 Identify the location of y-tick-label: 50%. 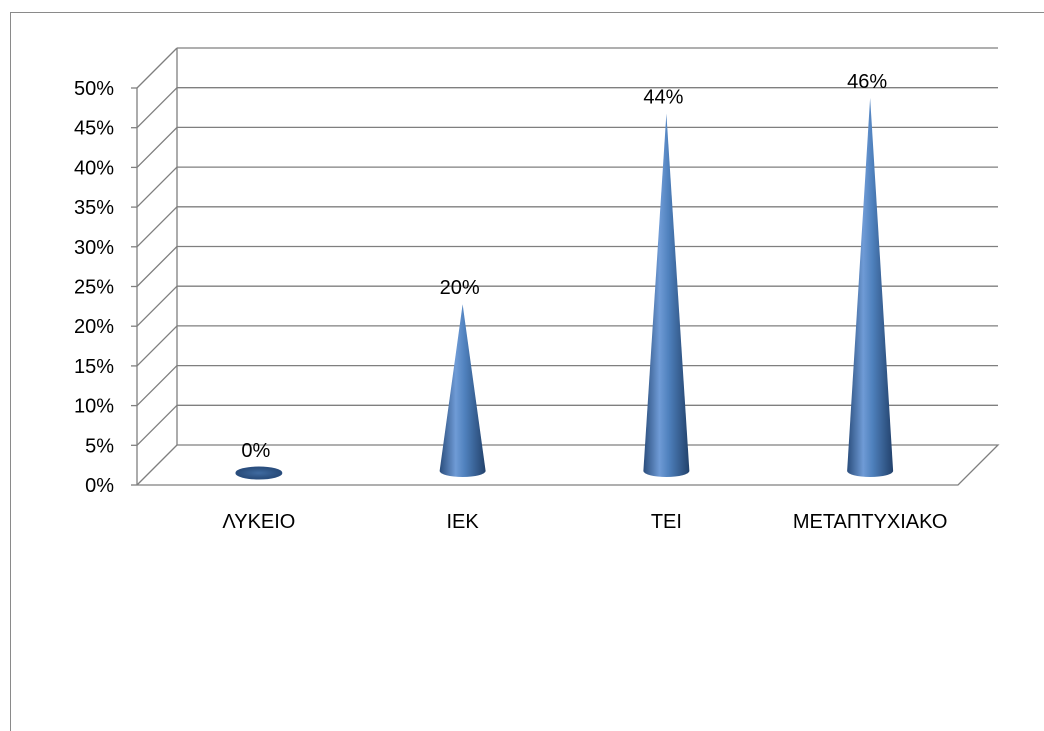
(94, 89).